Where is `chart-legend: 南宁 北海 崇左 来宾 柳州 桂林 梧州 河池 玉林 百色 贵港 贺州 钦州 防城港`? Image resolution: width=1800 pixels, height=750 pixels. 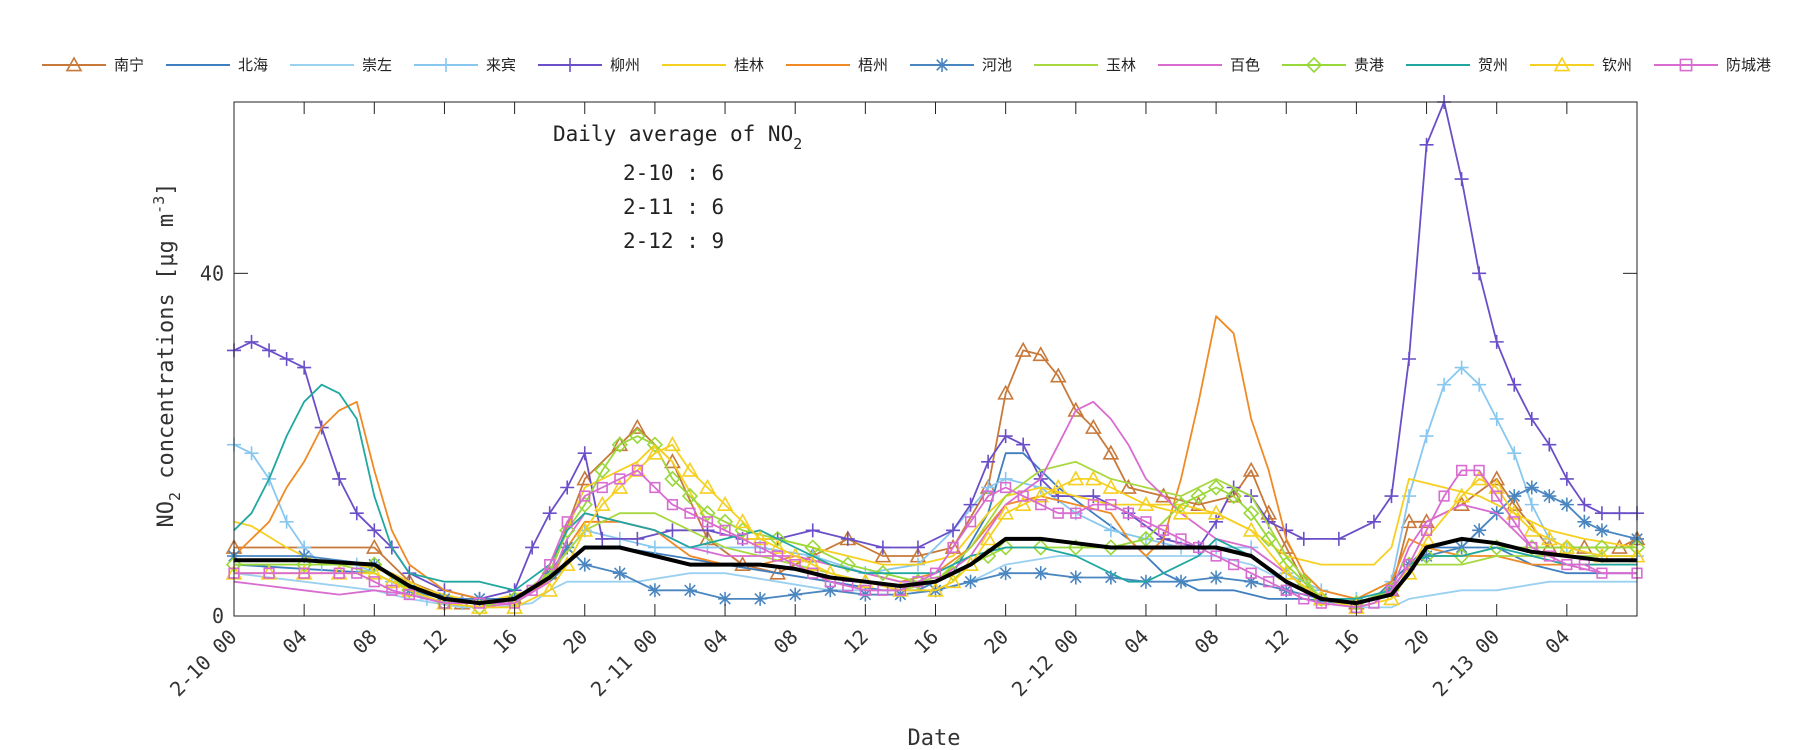
chart-legend: 南宁 北海 崇左 来宾 柳州 桂林 梧州 河池 玉林 百色 贵港 贺州 钦州 防城港 is located at coordinates (906, 65).